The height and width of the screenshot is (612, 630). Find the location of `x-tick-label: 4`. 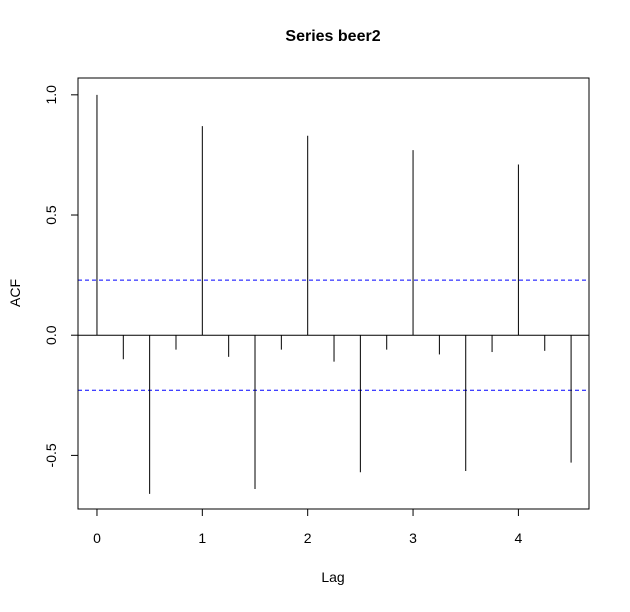

x-tick-label: 4 is located at coordinates (519, 538).